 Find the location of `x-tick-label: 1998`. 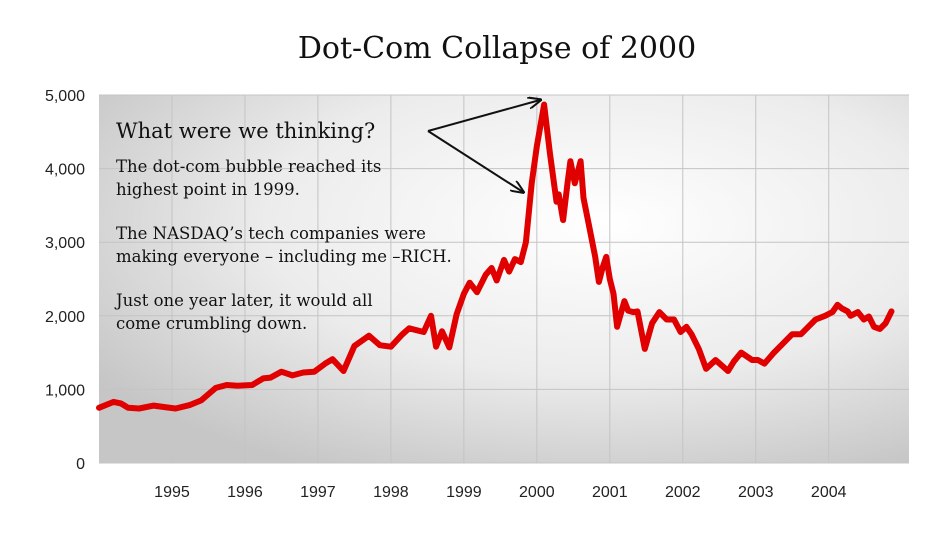

x-tick-label: 1998 is located at coordinates (391, 492).